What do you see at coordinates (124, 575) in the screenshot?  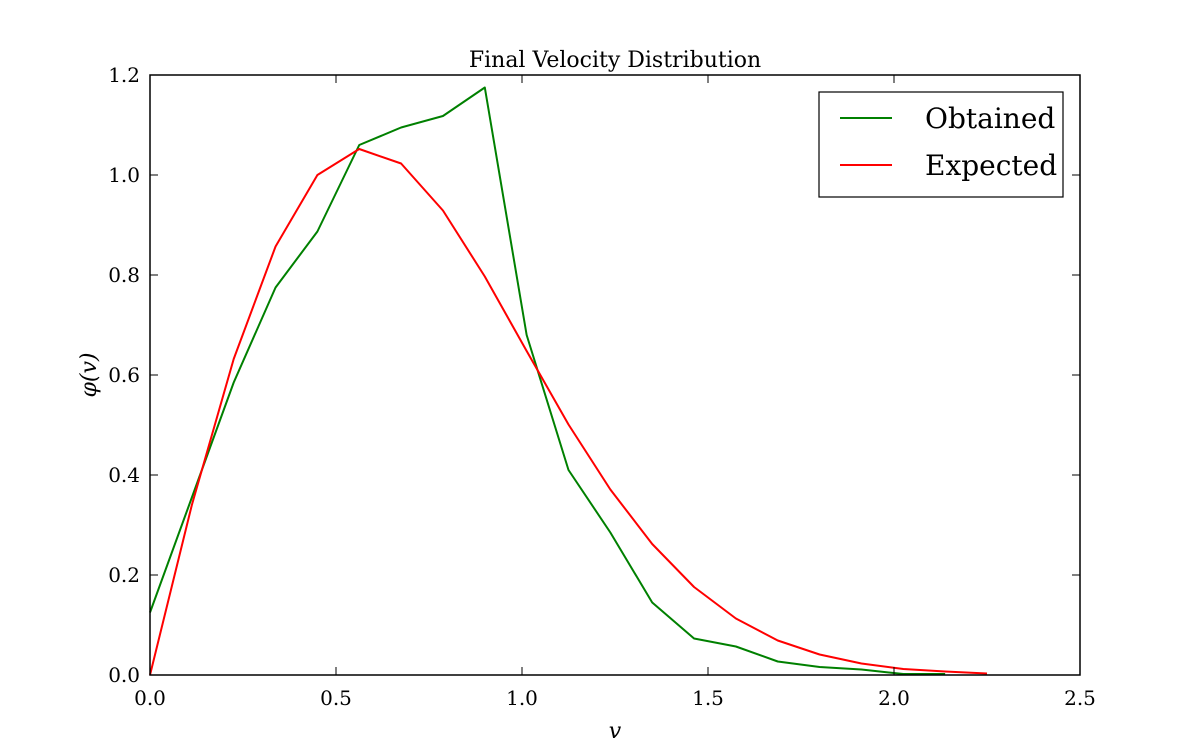 I see `y-tick-label: 0.2` at bounding box center [124, 575].